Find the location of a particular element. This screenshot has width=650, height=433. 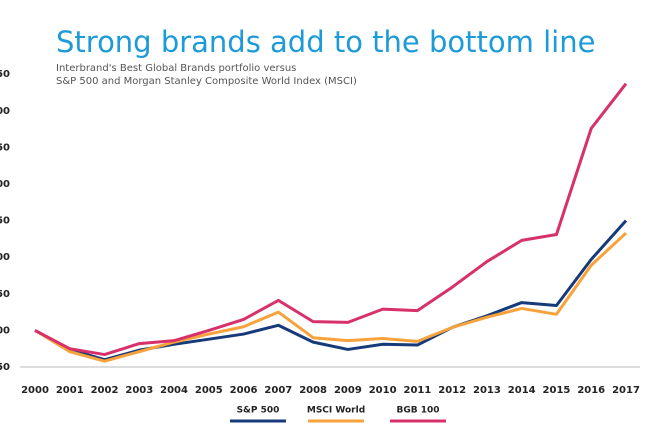

x-tick-label: 2016 is located at coordinates (591, 390).